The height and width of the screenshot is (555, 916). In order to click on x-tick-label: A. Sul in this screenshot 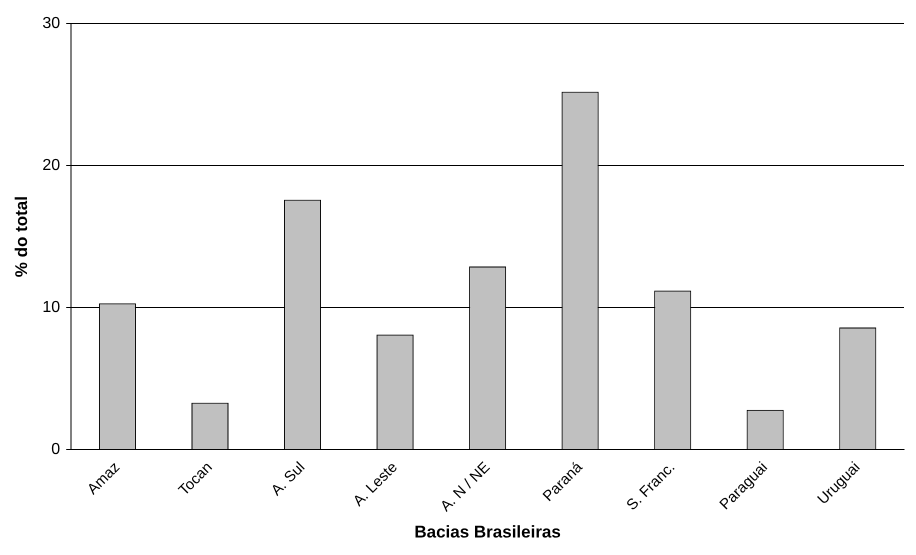, I will do `click(288, 479)`.